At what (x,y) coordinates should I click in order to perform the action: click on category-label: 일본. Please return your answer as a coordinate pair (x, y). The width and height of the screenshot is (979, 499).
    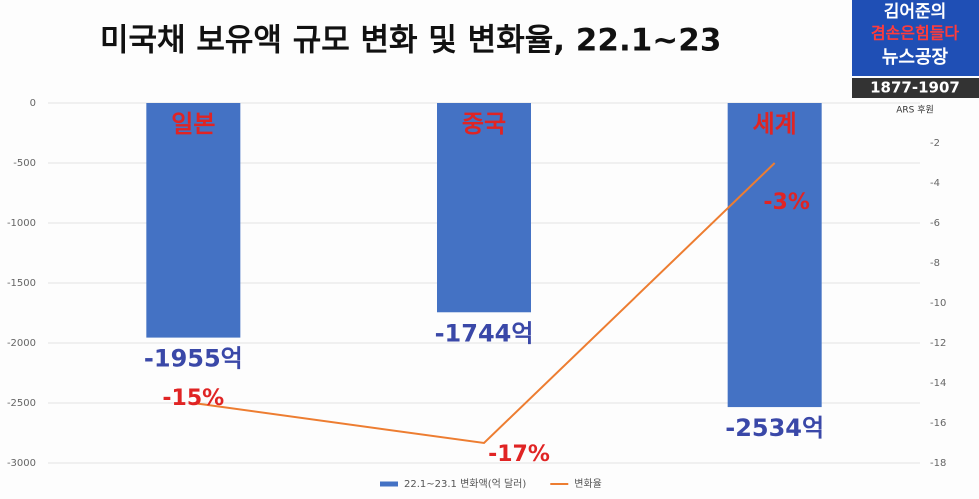
    Looking at the image, I should click on (193, 124).